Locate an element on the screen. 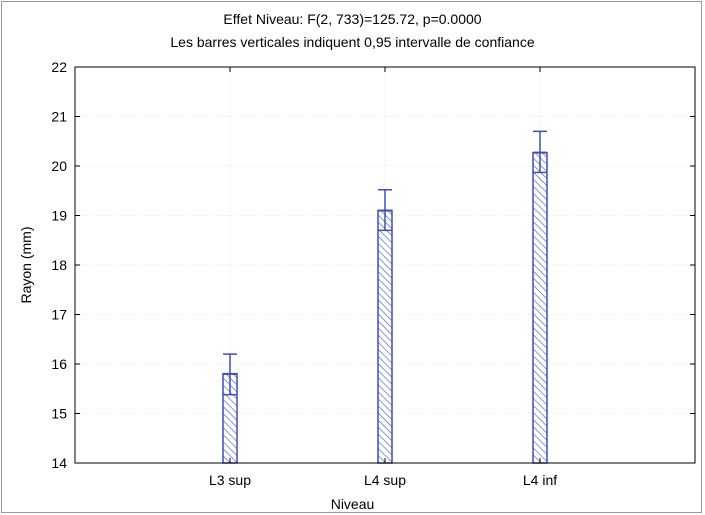 The height and width of the screenshot is (515, 705). x-tick-label: L4 sup is located at coordinates (385, 480).